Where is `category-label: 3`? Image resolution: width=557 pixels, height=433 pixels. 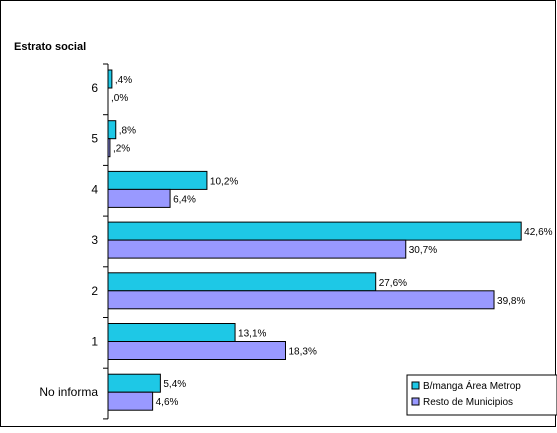
category-label: 3 is located at coordinates (94, 240).